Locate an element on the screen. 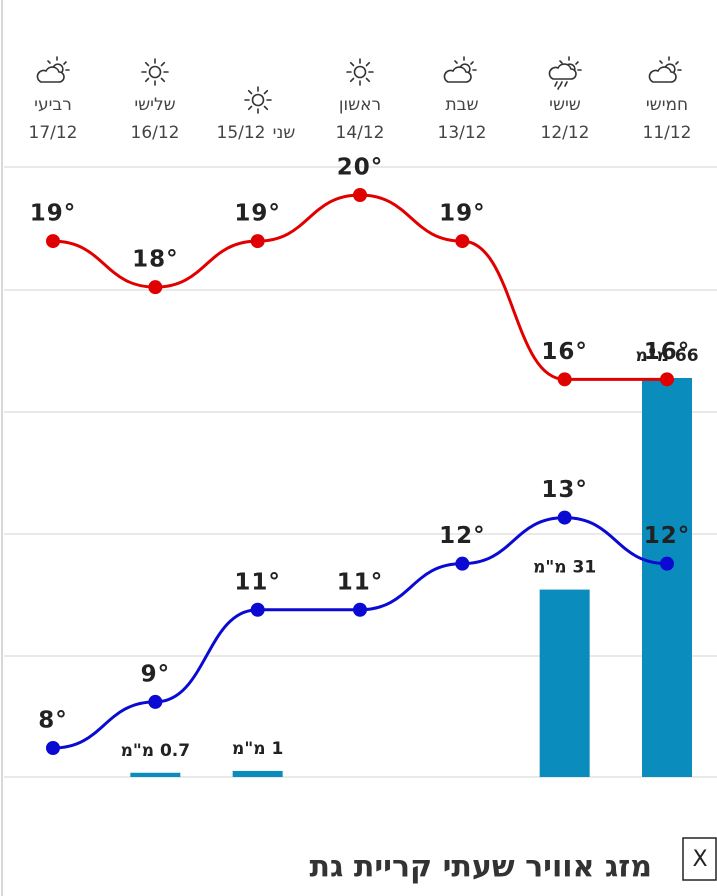 Image resolution: width=717 pixels, height=896 pixels. temp-label: 18° is located at coordinates (155, 260).